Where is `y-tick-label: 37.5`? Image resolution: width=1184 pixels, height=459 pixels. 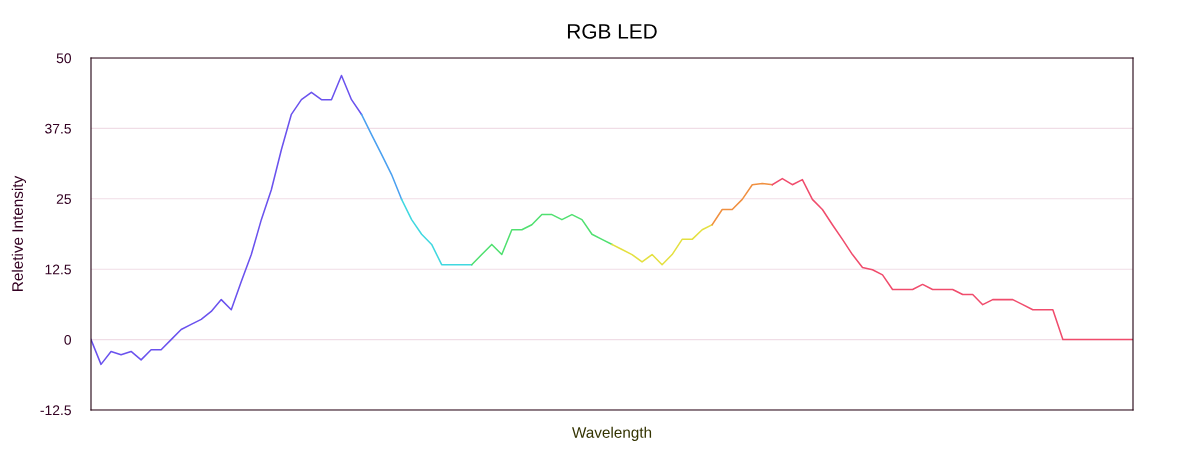
y-tick-label: 37.5 is located at coordinates (58, 128).